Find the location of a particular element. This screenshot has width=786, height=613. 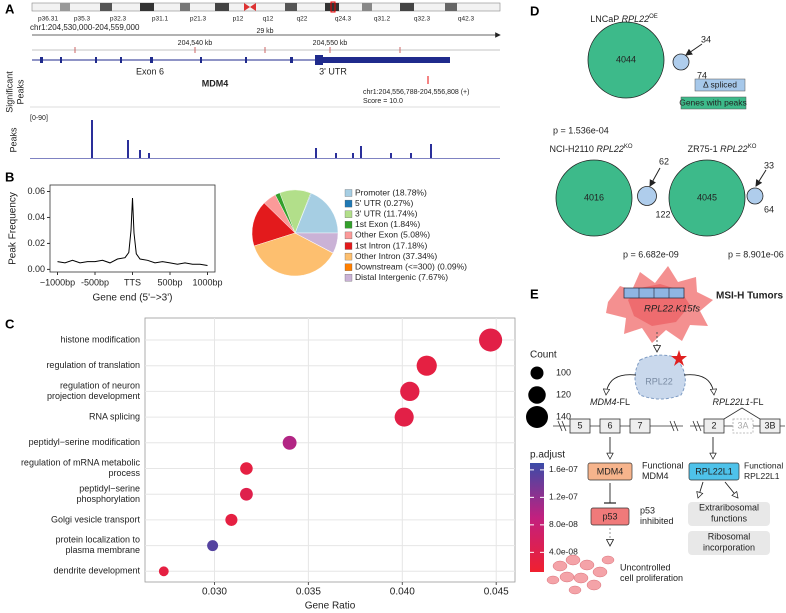

protein-label: RPL22 is located at coordinates (659, 381).